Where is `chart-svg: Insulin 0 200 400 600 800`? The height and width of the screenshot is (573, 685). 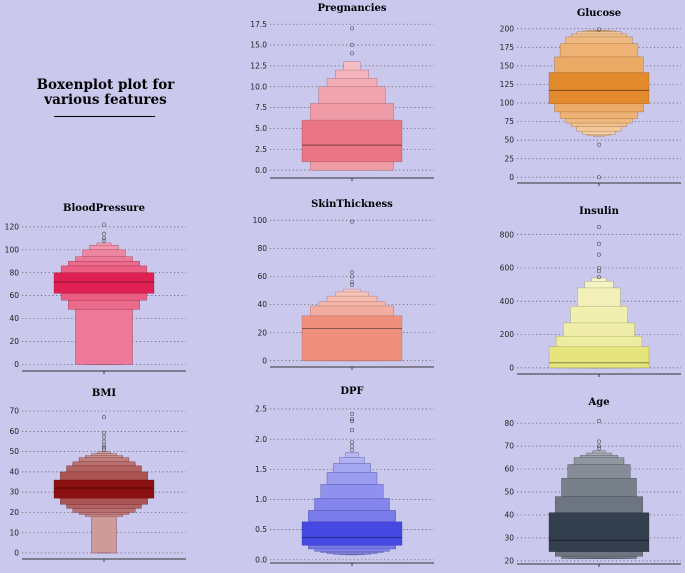 chart-svg: Insulin 0 200 400 600 800 is located at coordinates (590, 291).